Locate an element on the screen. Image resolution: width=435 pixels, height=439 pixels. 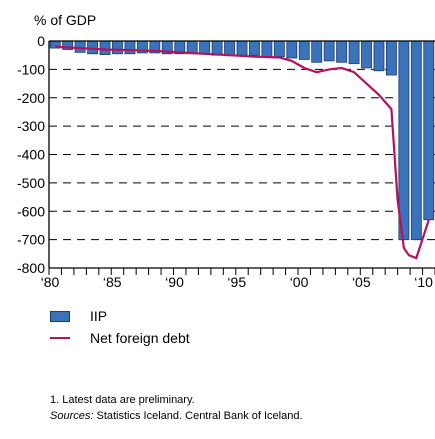
sources-label: Sources: is located at coordinates (72, 416).